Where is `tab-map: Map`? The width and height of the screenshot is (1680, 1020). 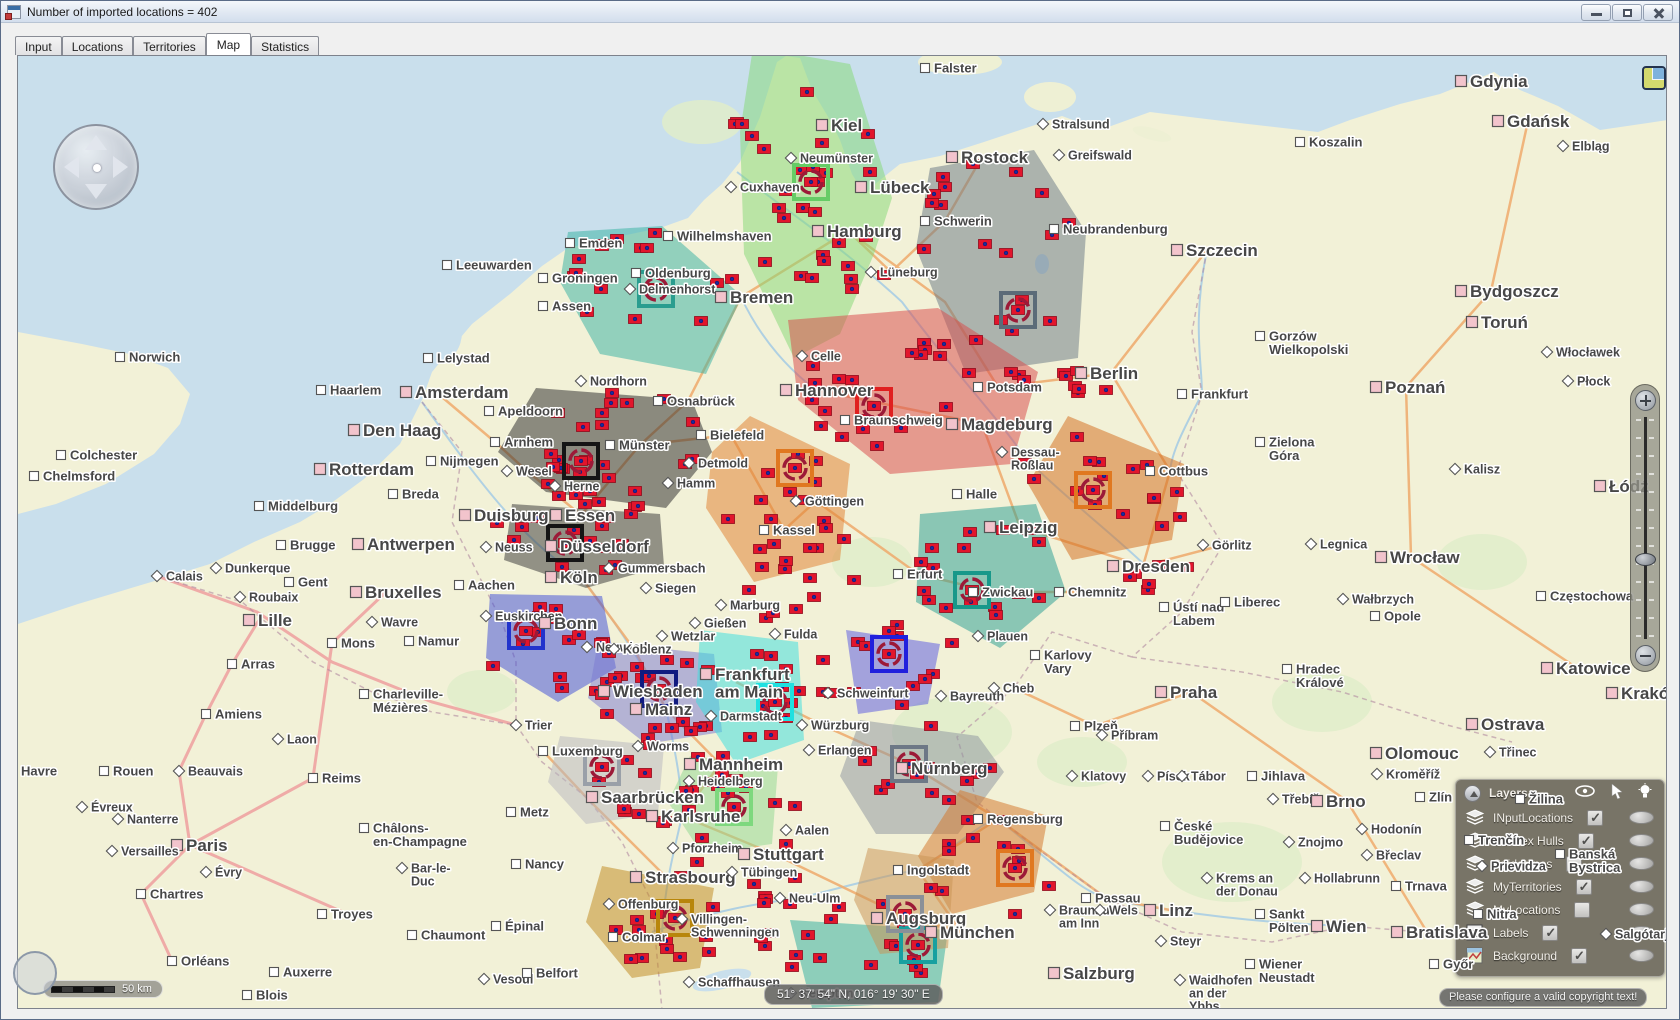 tab-map: Map is located at coordinates (228, 44).